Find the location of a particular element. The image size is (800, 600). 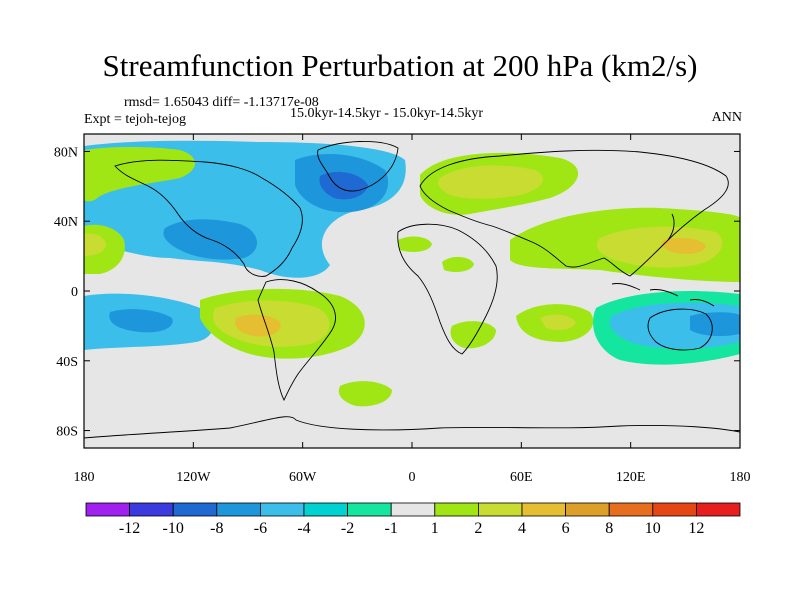

colorbar-label: 10 is located at coordinates (653, 528).